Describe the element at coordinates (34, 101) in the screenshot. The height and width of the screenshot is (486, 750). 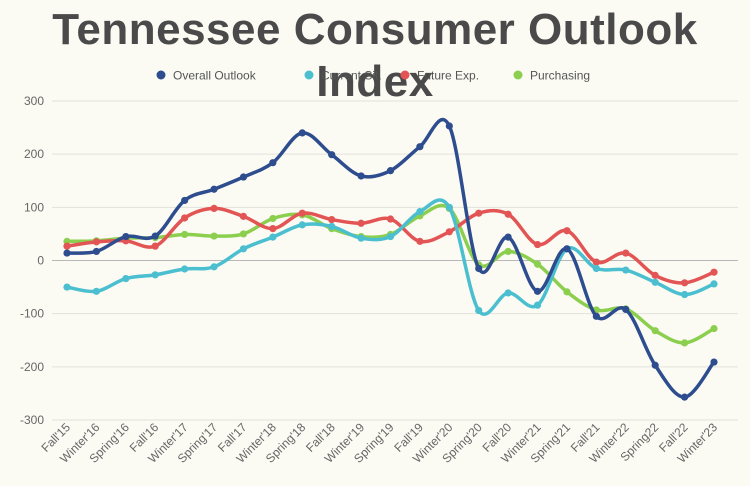
I see `y-tick-label: 300` at that location.